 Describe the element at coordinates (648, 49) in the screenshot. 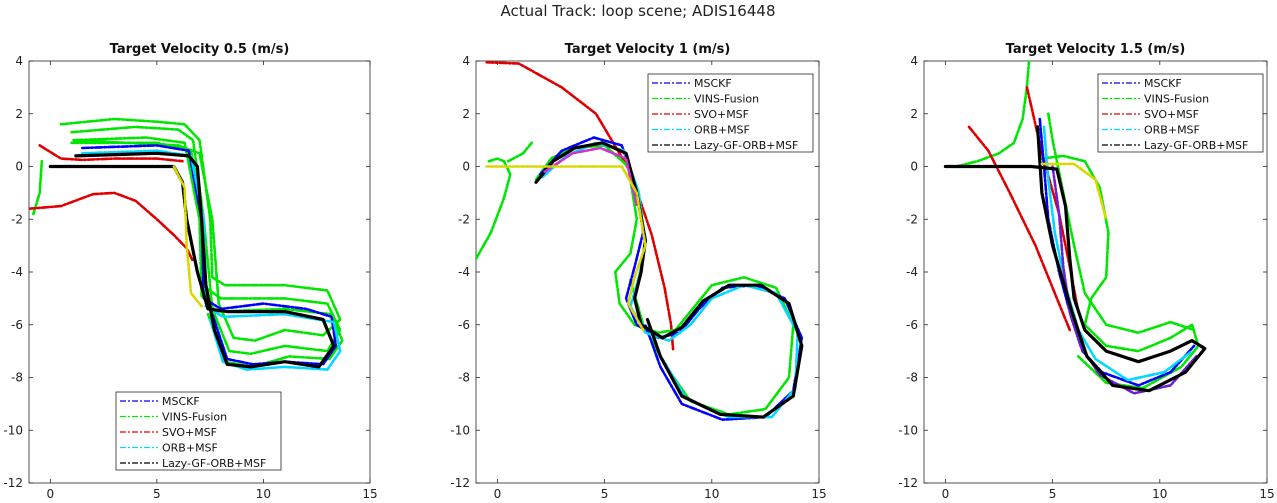

I see `axes-title: Target Velocity 1 (m/s)` at that location.